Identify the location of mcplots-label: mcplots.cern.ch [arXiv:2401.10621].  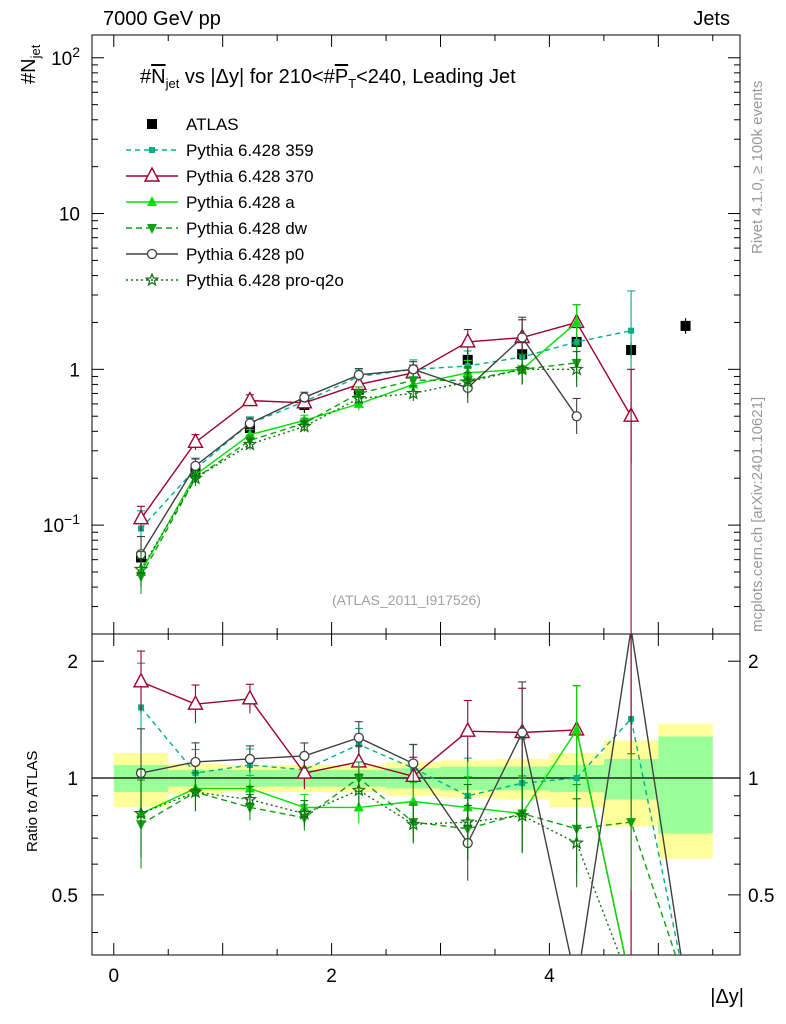
(757, 514).